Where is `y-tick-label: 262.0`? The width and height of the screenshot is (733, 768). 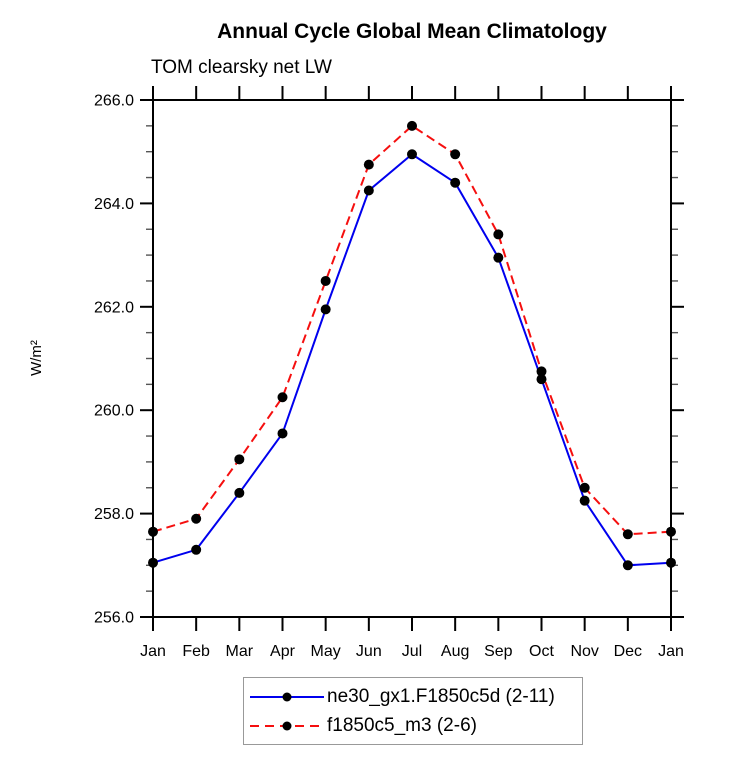
y-tick-label: 262.0 is located at coordinates (114, 307).